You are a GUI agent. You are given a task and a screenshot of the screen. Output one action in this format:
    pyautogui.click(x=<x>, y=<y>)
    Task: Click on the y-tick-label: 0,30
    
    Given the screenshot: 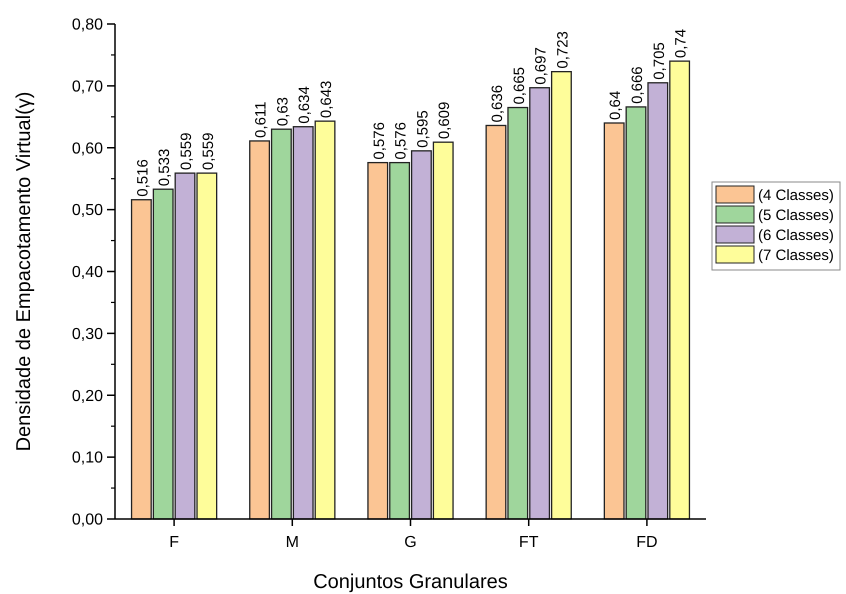 What is the action you would take?
    pyautogui.click(x=88, y=334)
    